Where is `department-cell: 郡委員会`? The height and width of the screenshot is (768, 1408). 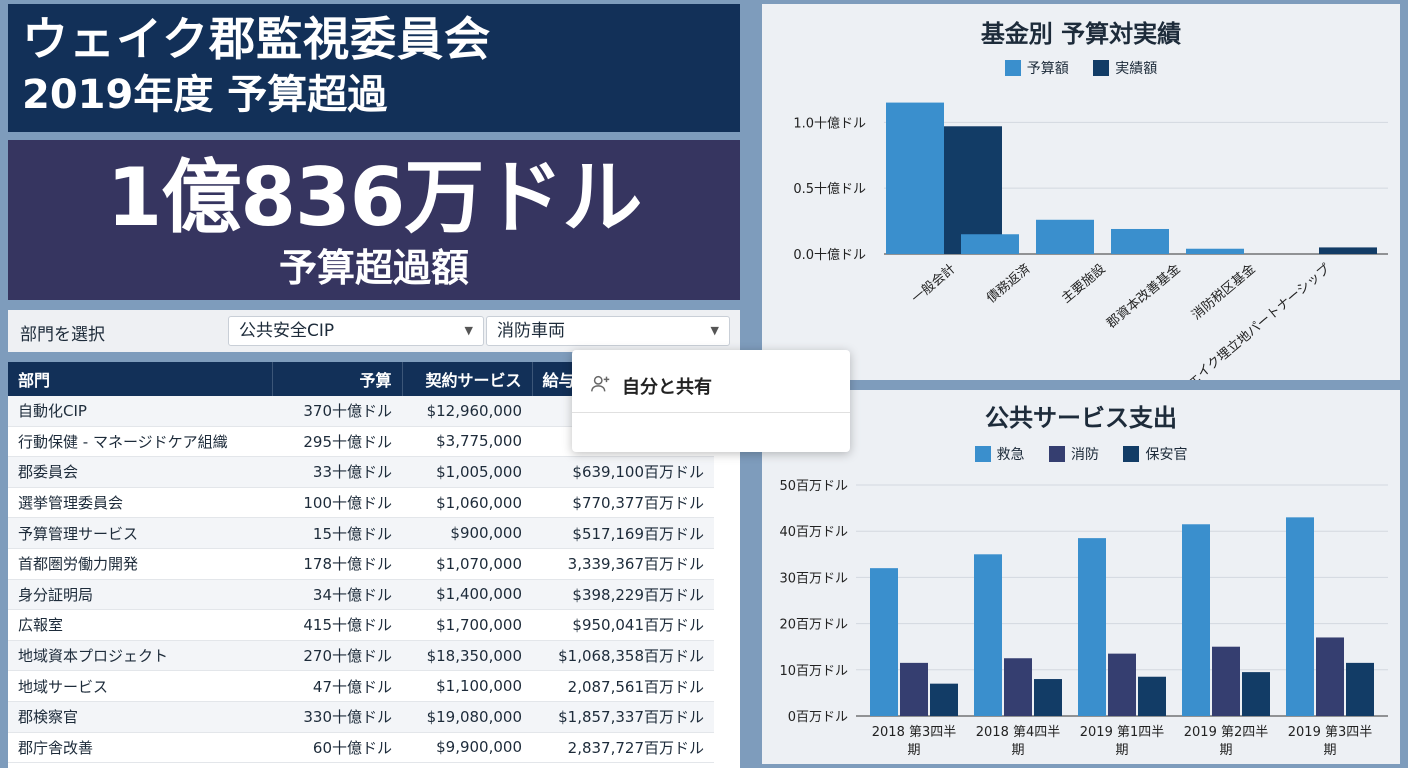
department-cell: 郡委員会 is located at coordinates (140, 472).